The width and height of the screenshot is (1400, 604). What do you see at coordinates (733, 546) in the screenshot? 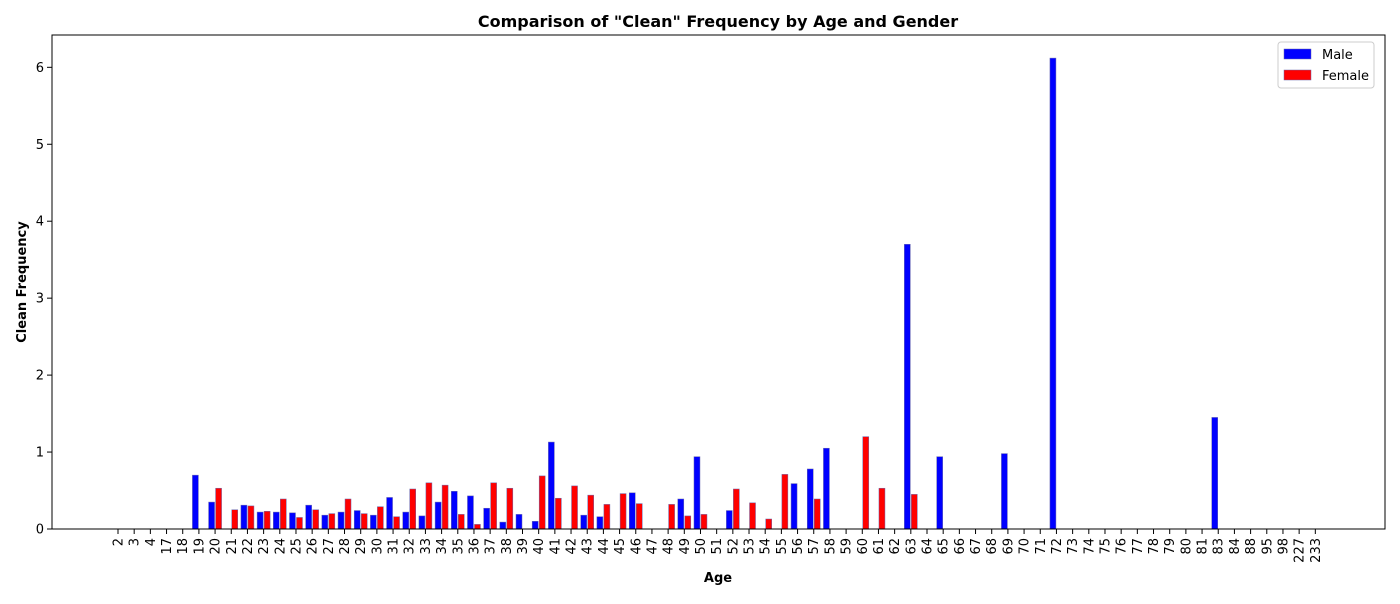
I see `x-tick-label: 52` at bounding box center [733, 546].